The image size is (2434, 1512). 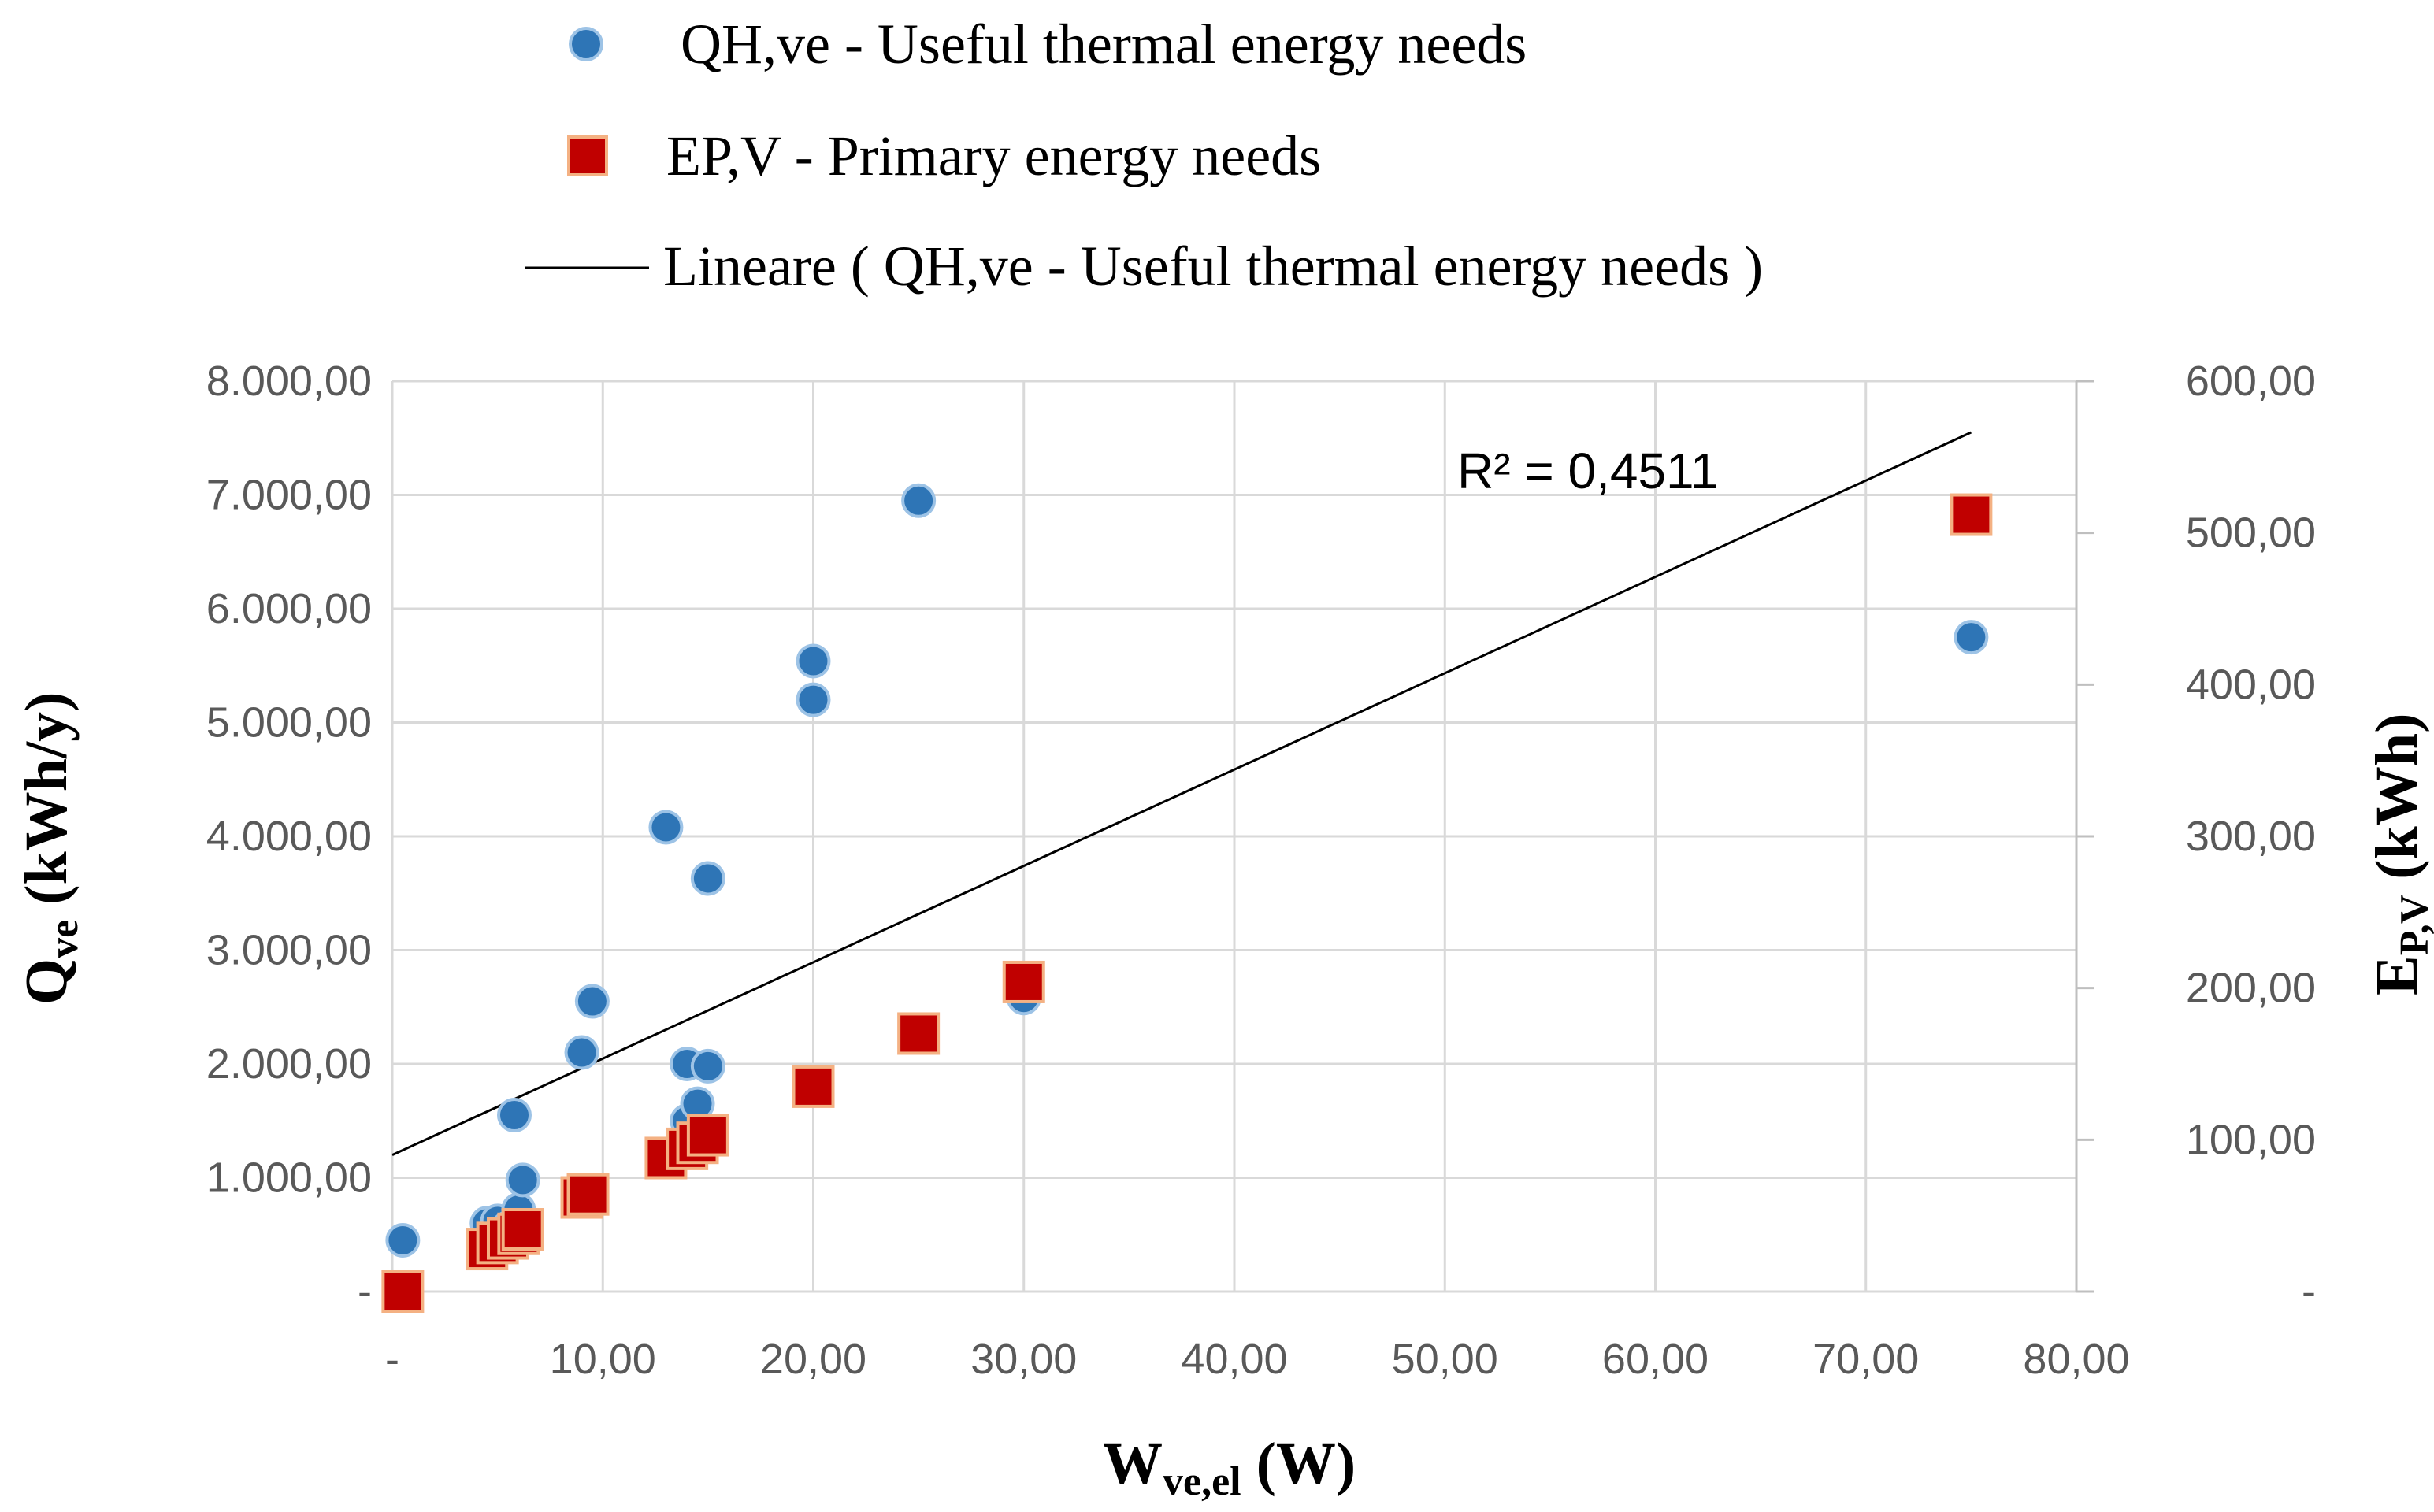 What do you see at coordinates (289, 950) in the screenshot?
I see `y-left-tick-label: 3.000,00` at bounding box center [289, 950].